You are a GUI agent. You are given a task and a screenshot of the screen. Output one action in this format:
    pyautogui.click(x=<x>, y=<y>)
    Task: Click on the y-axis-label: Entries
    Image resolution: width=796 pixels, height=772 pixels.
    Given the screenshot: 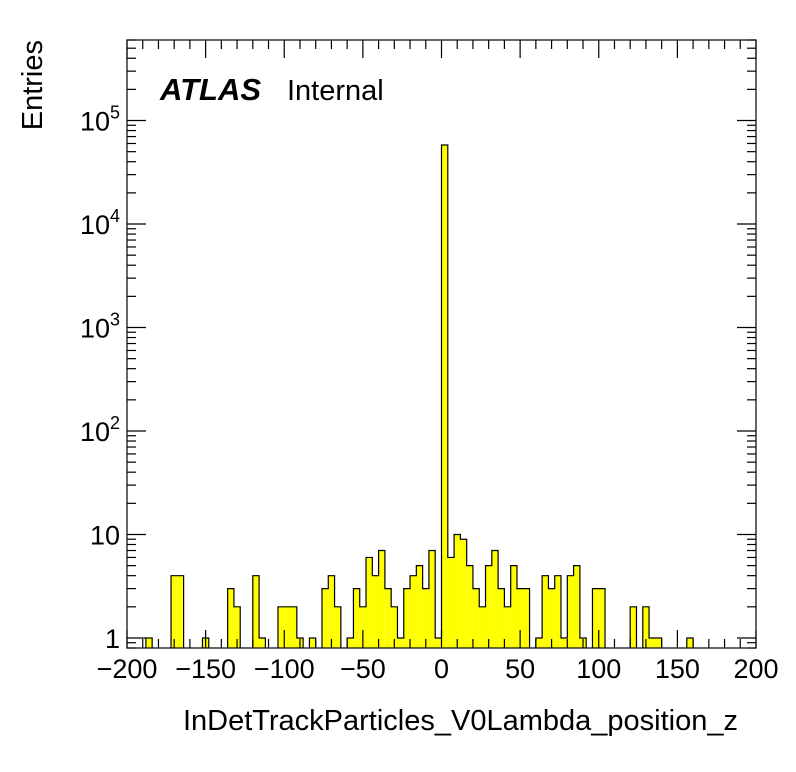 What is the action you would take?
    pyautogui.click(x=33, y=85)
    